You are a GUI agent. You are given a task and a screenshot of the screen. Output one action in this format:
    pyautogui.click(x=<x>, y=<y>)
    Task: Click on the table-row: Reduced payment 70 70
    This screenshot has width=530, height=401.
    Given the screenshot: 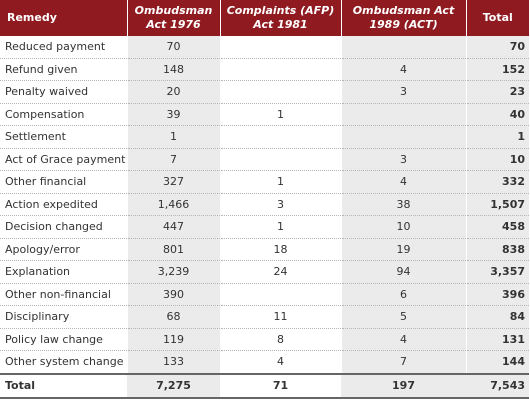 What is the action you would take?
    pyautogui.click(x=264, y=47)
    